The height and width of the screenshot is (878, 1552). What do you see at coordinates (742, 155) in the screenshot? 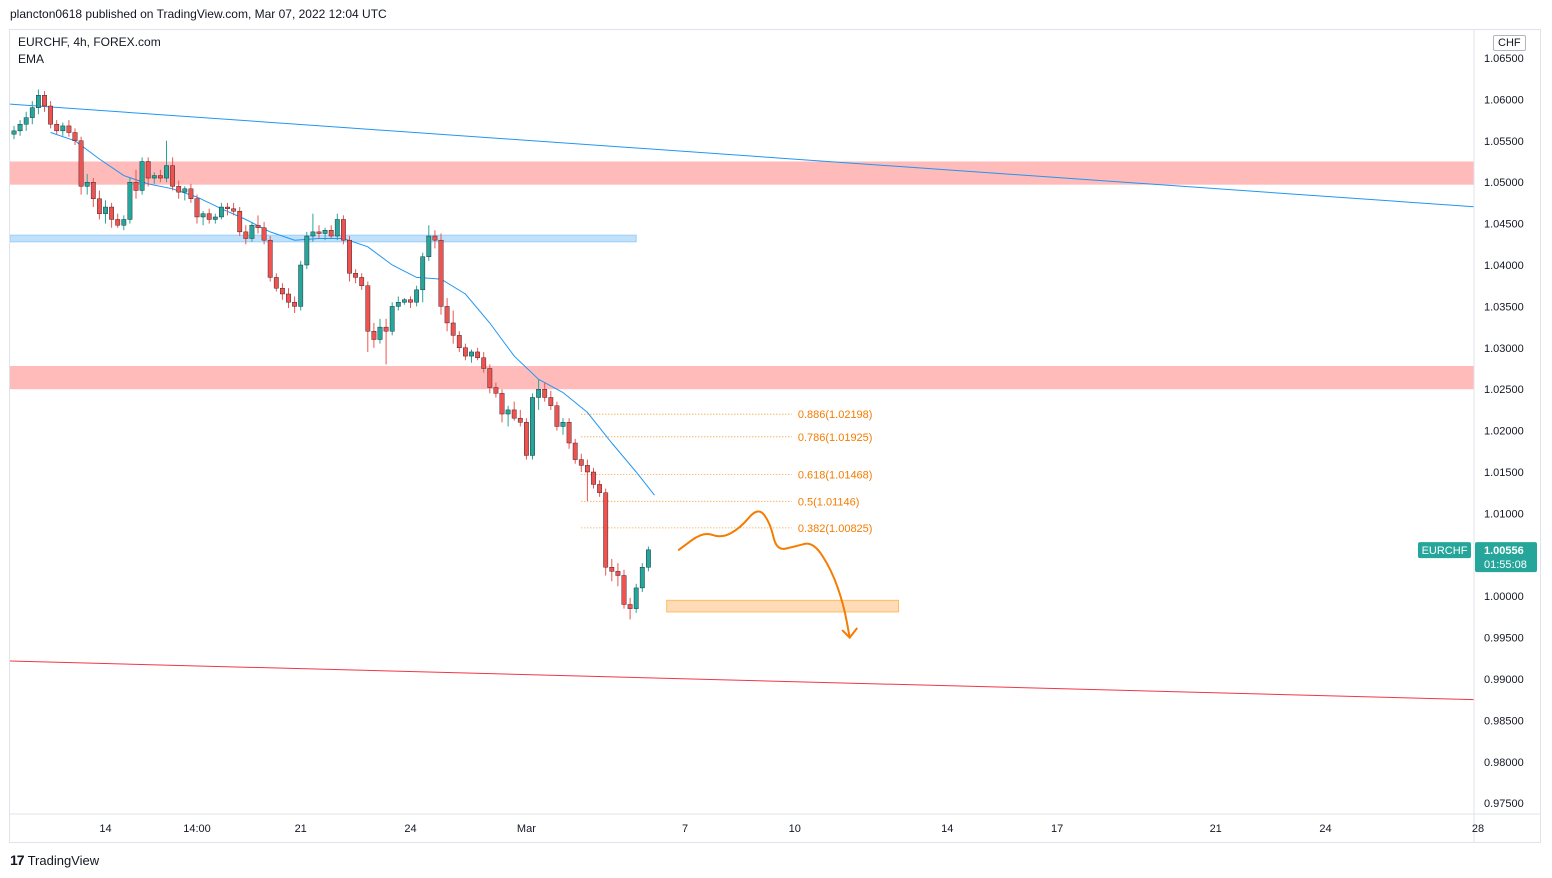
I see `descending-blue-trendline` at bounding box center [742, 155].